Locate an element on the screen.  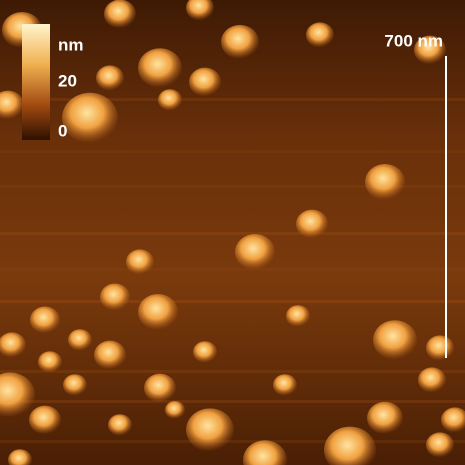
colorbar-tick: 0 is located at coordinates (62, 130).